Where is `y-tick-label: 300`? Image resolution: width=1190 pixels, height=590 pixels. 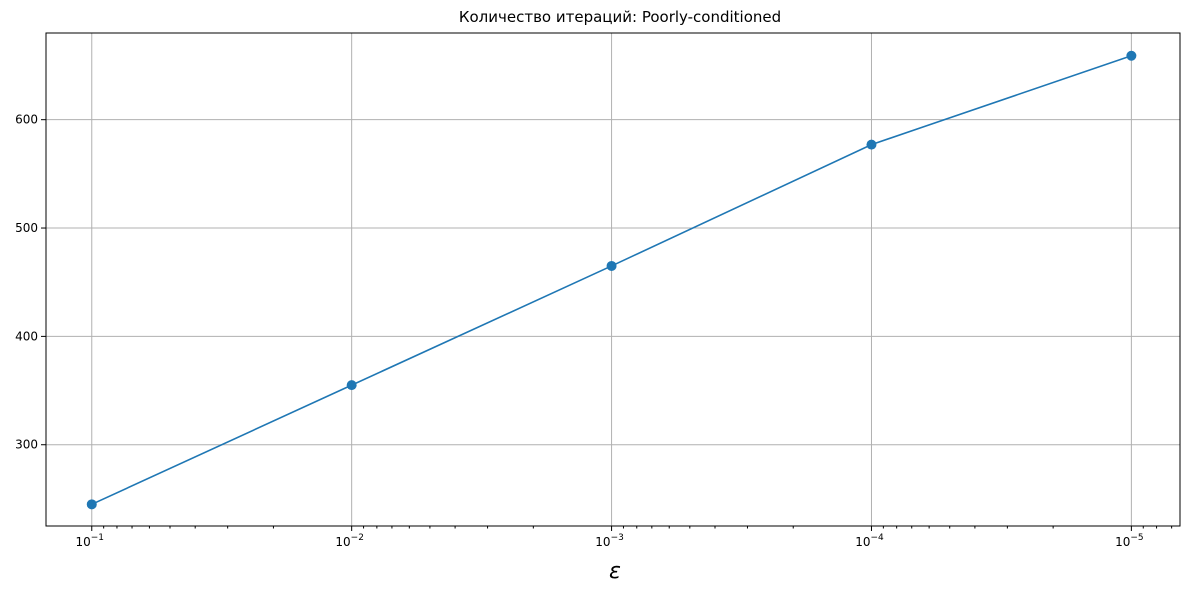 y-tick-label: 300 is located at coordinates (26, 445).